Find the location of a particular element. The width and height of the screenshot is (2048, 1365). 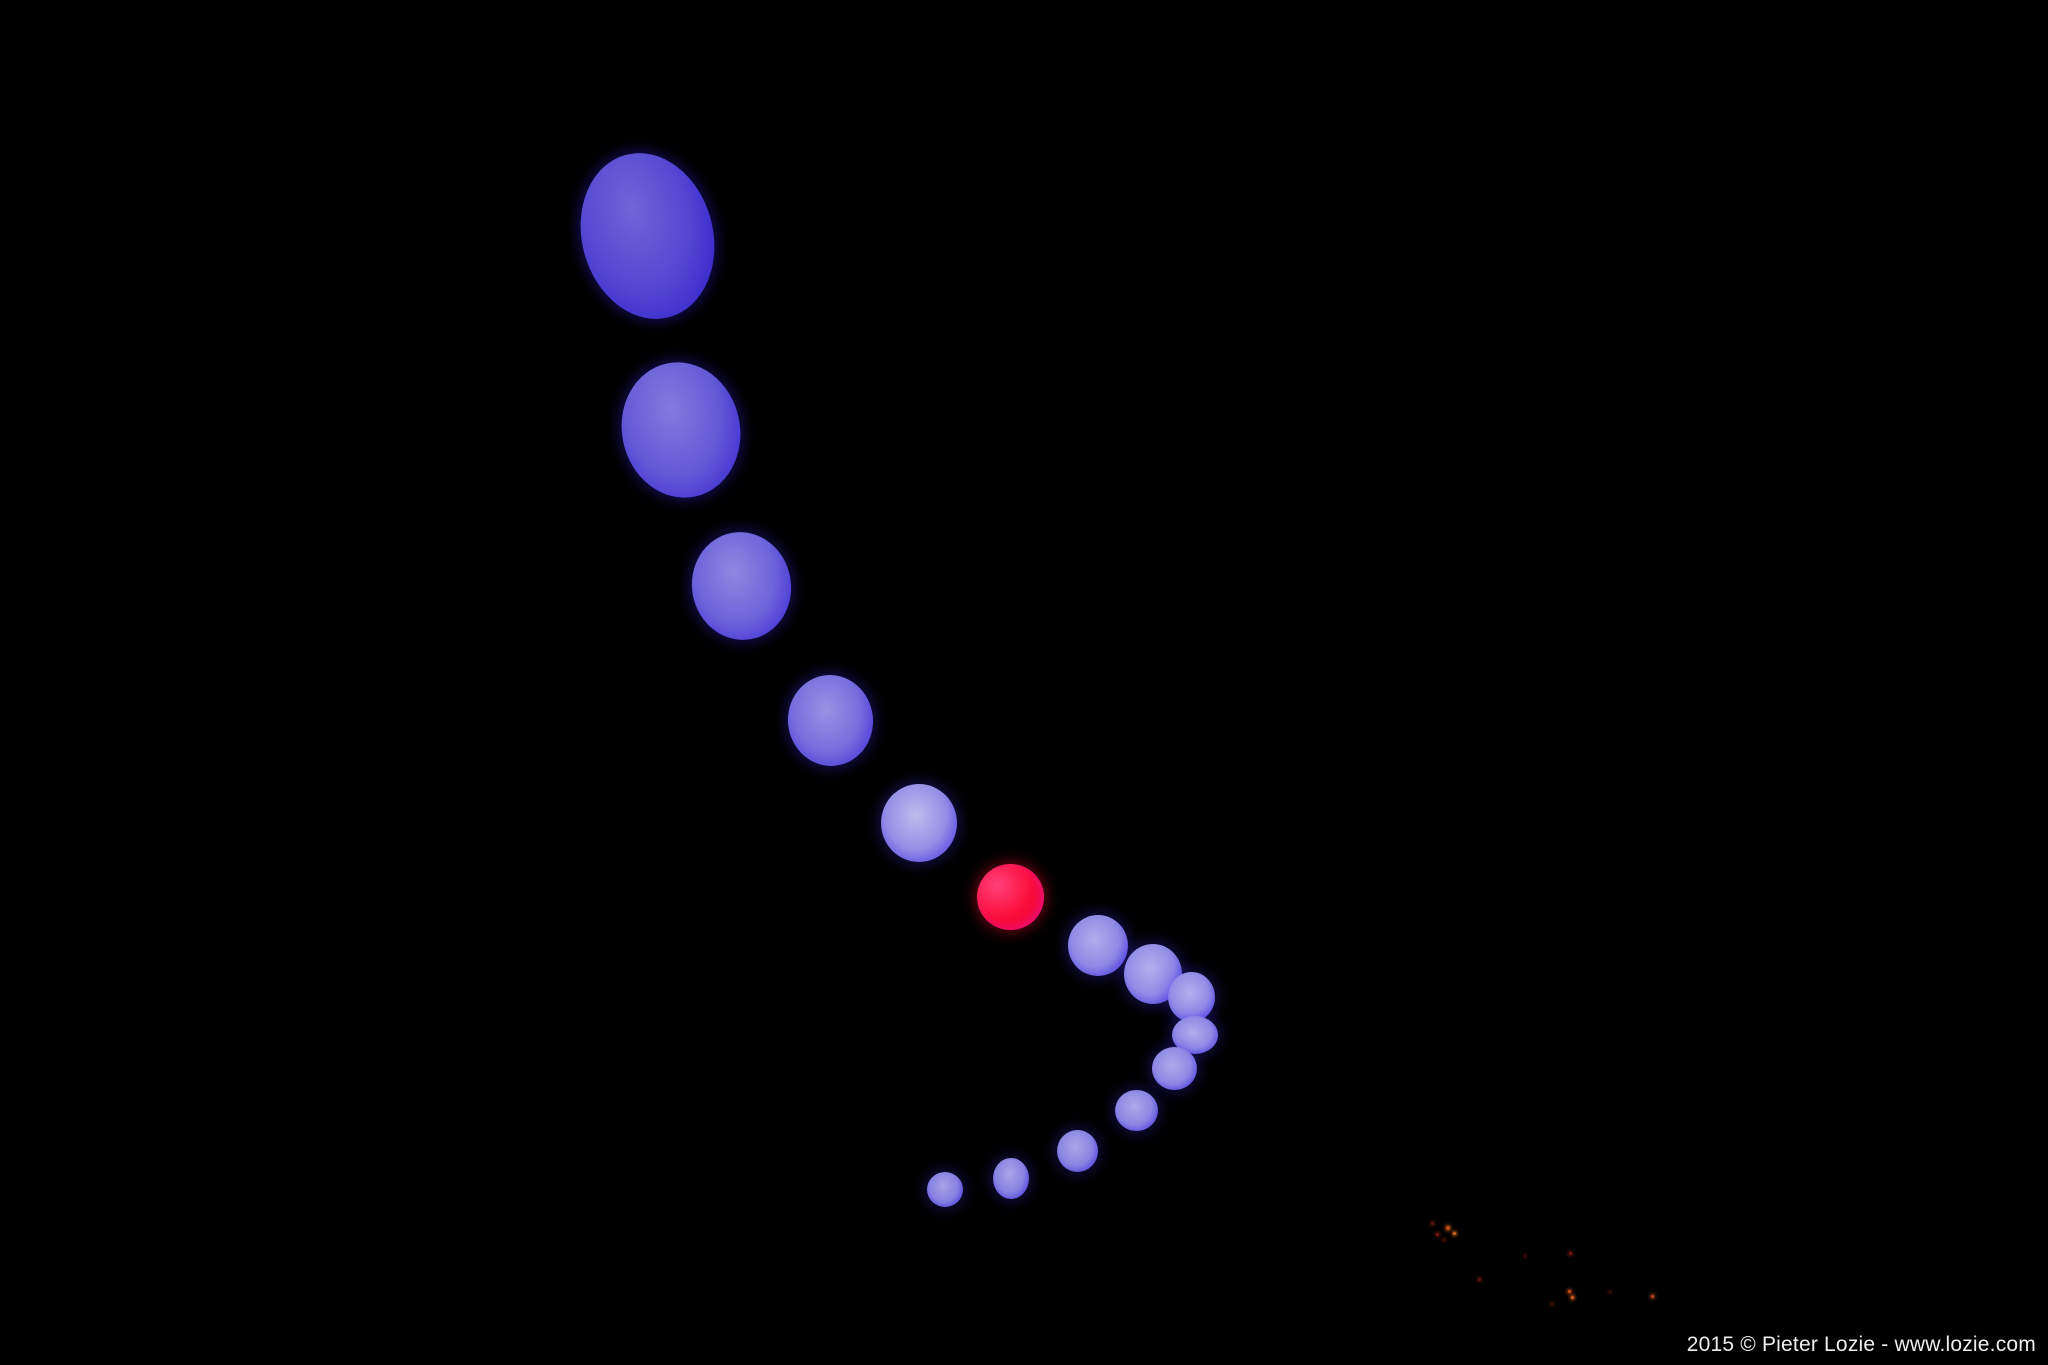

copyright-watermark: 2015 © Pieter Lozie - www.lozie.com is located at coordinates (1861, 1344).